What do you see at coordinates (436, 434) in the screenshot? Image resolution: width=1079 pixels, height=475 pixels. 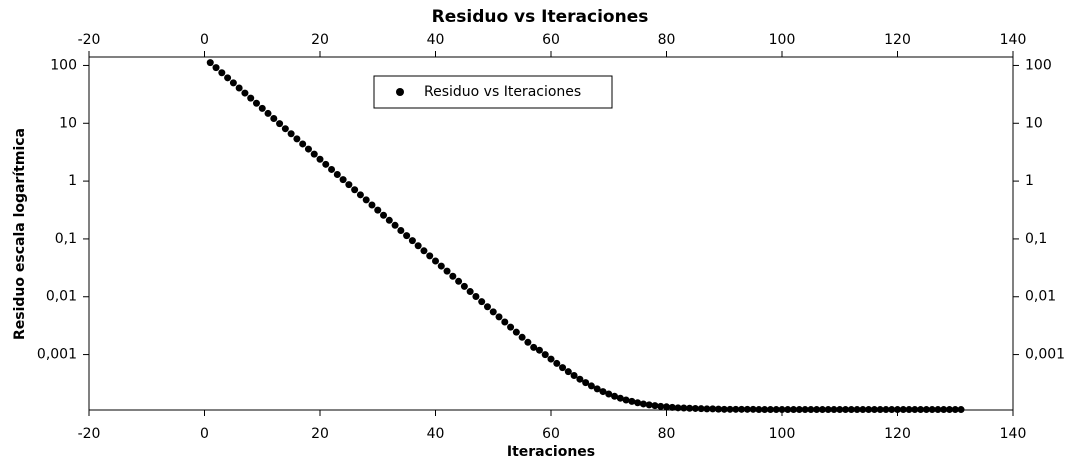 I see `x-tick-label: 40` at bounding box center [436, 434].